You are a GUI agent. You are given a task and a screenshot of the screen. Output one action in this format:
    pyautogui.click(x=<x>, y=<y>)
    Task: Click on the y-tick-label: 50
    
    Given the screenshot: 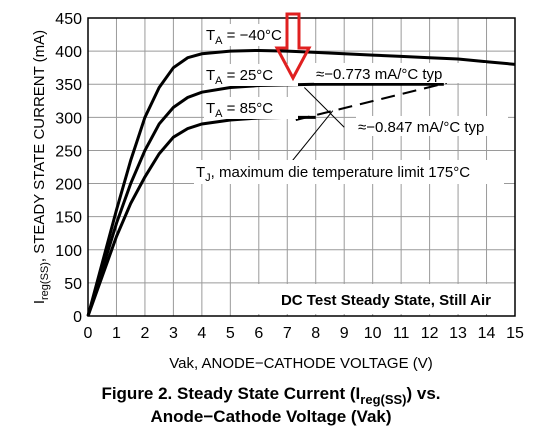 What is the action you would take?
    pyautogui.click(x=73, y=284)
    